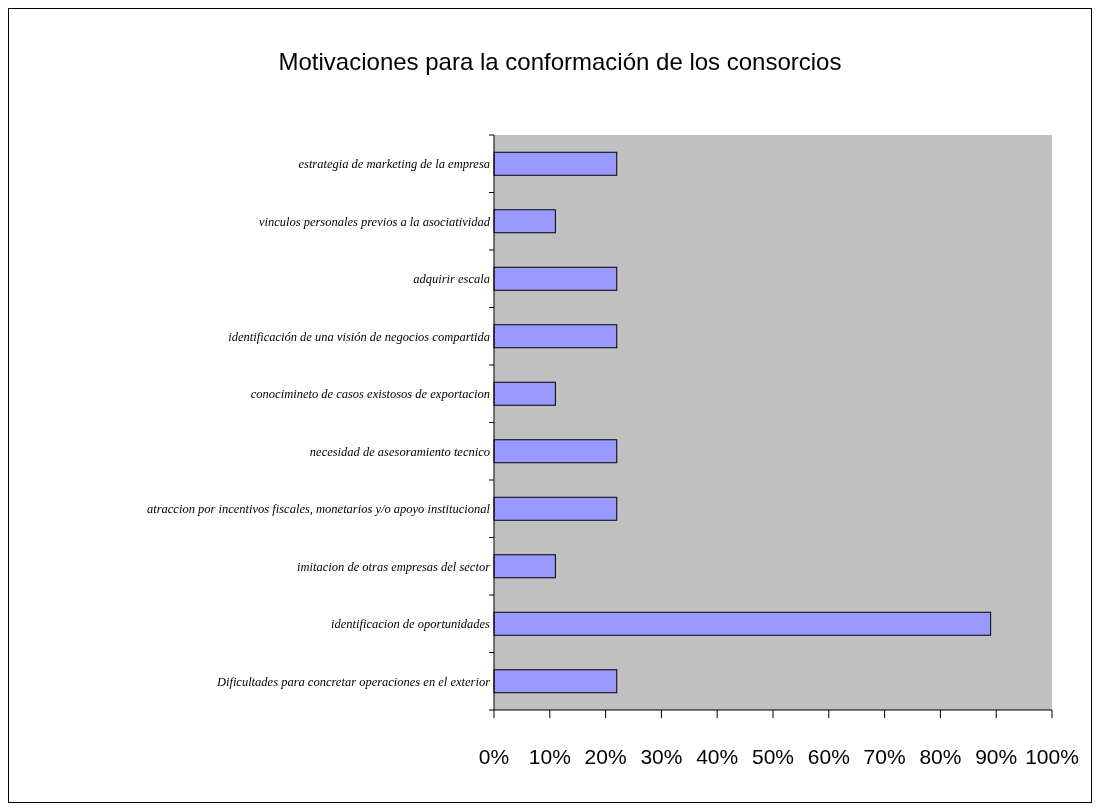  Describe the element at coordinates (374, 221) in the screenshot. I see `y-tick-label: vinculos personales previos a la asociatividad` at that location.